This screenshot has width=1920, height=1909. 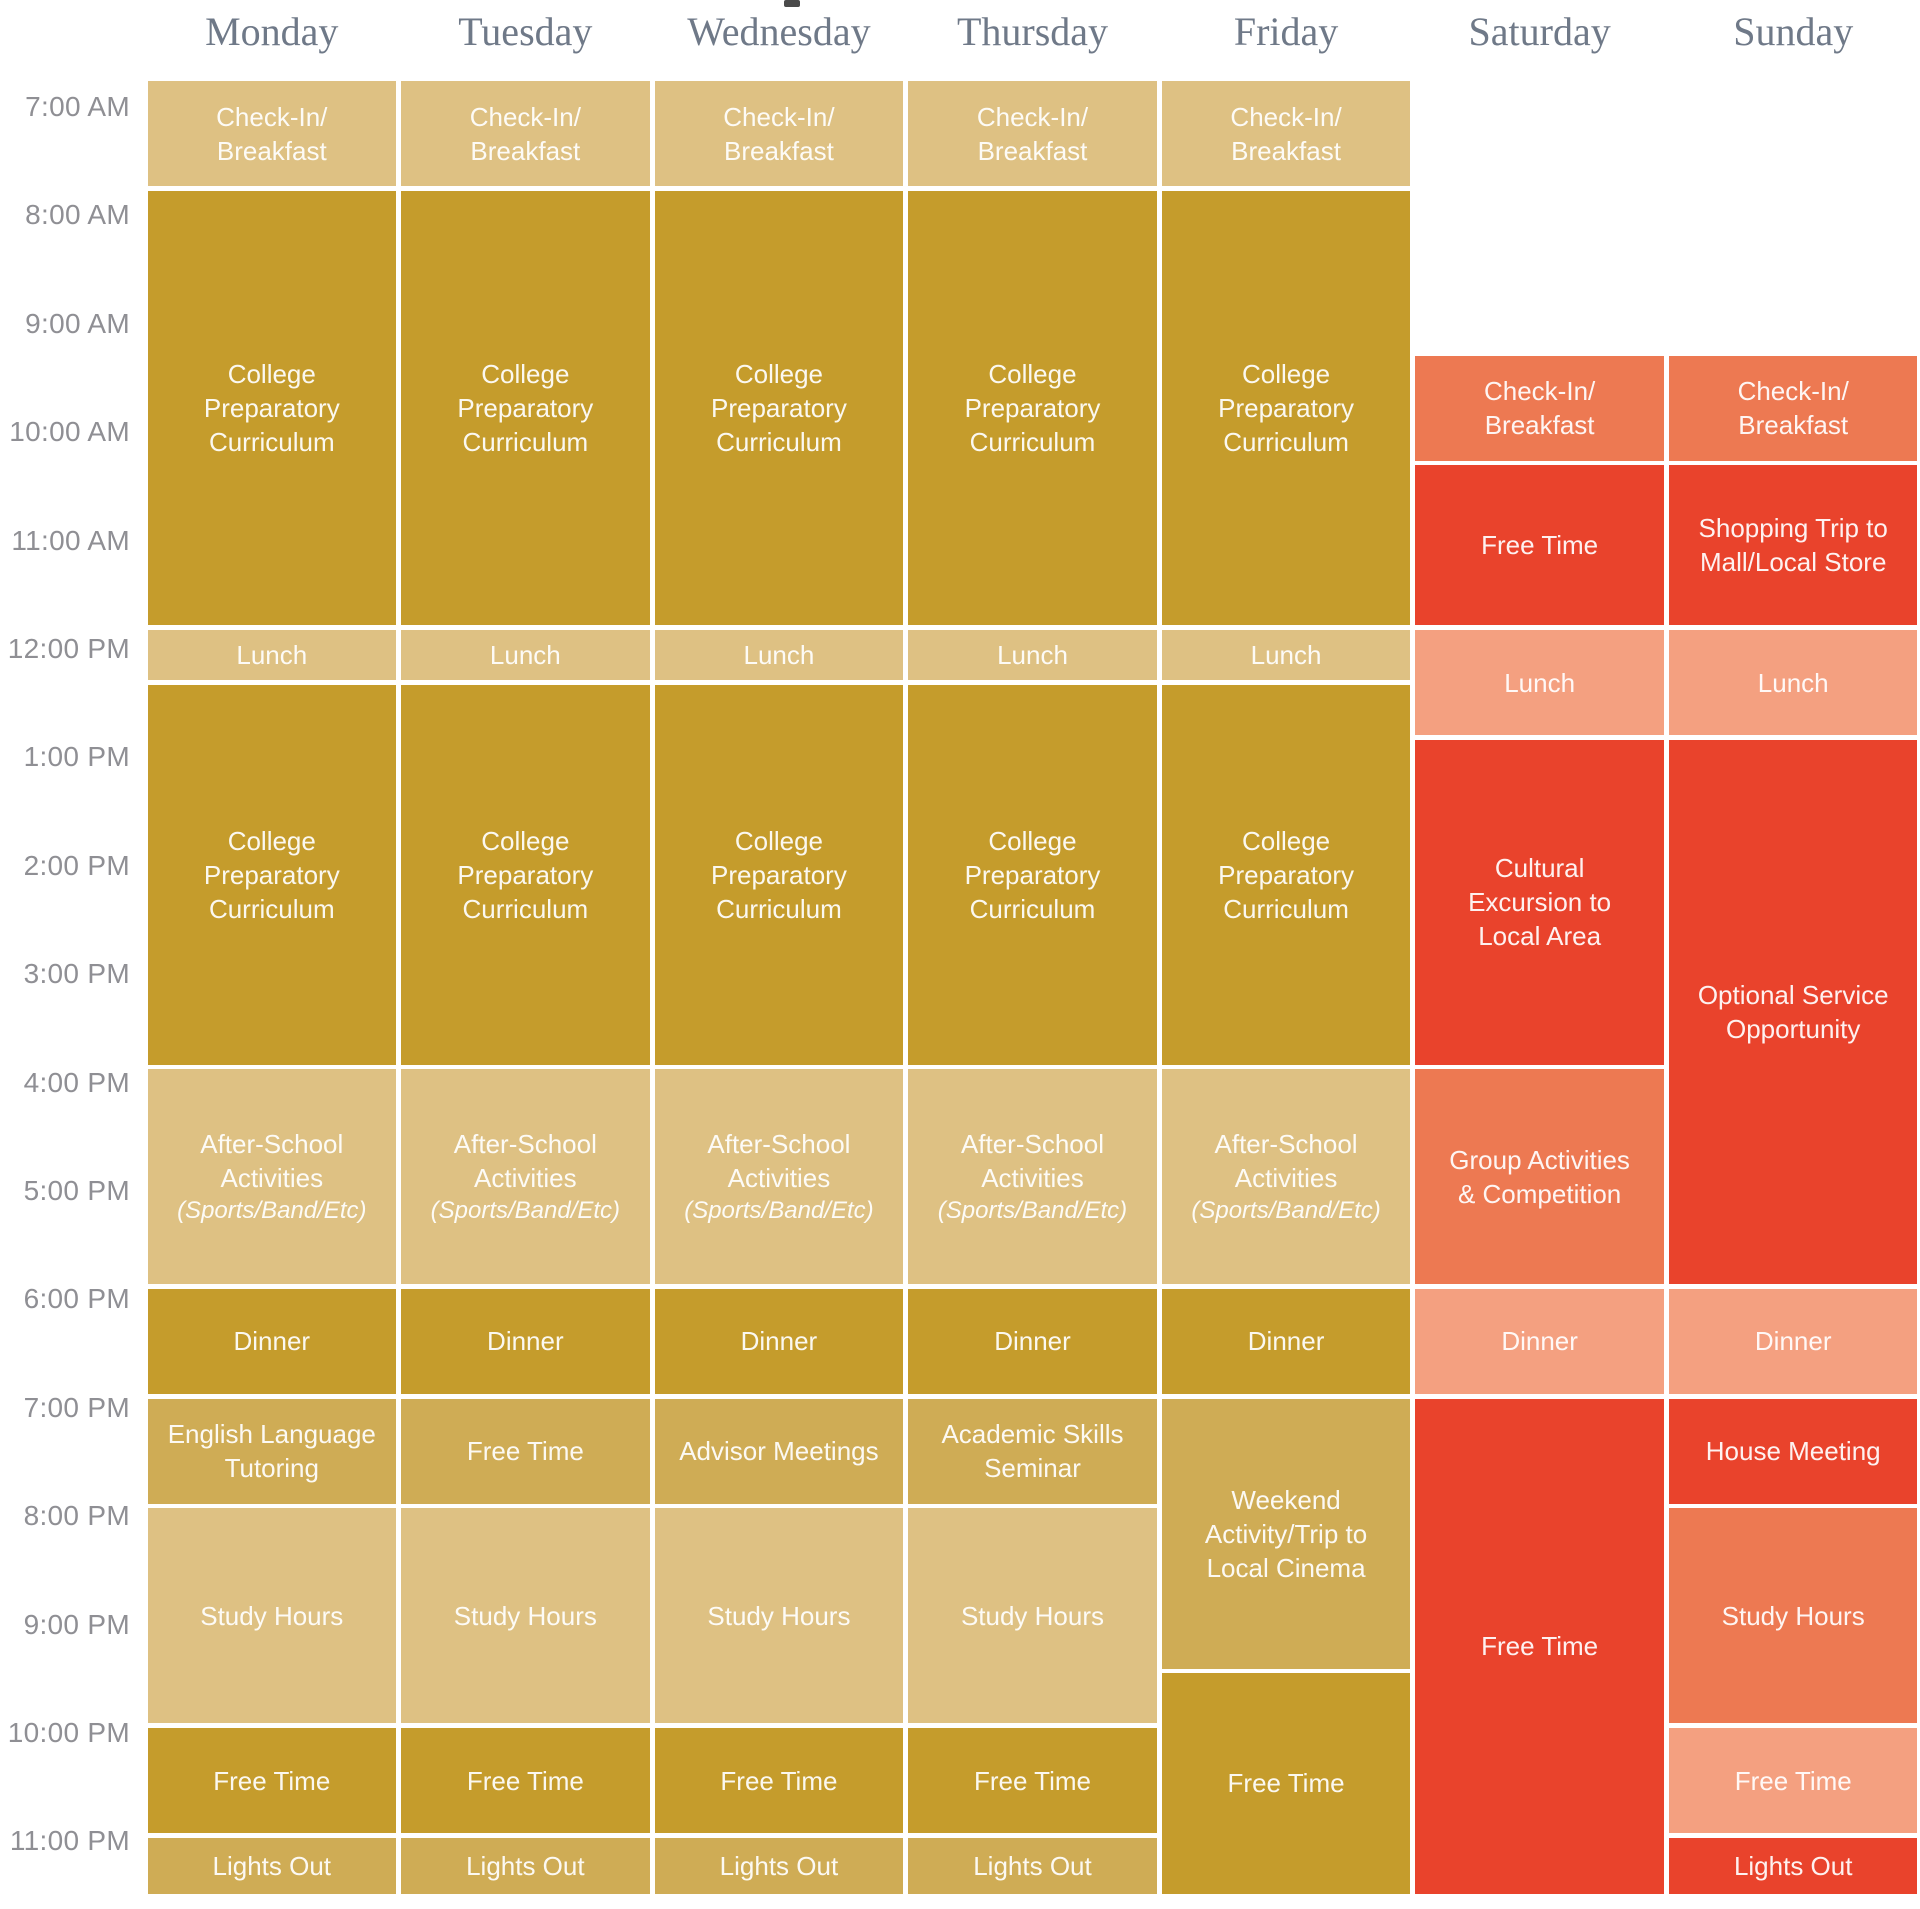 What do you see at coordinates (1539, 1177) in the screenshot?
I see `event-block: Group Activities & Competition` at bounding box center [1539, 1177].